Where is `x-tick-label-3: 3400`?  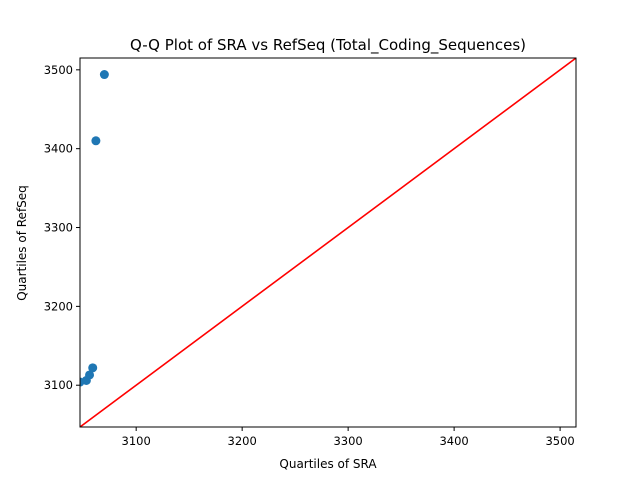
x-tick-label-3: 3400 is located at coordinates (453, 441).